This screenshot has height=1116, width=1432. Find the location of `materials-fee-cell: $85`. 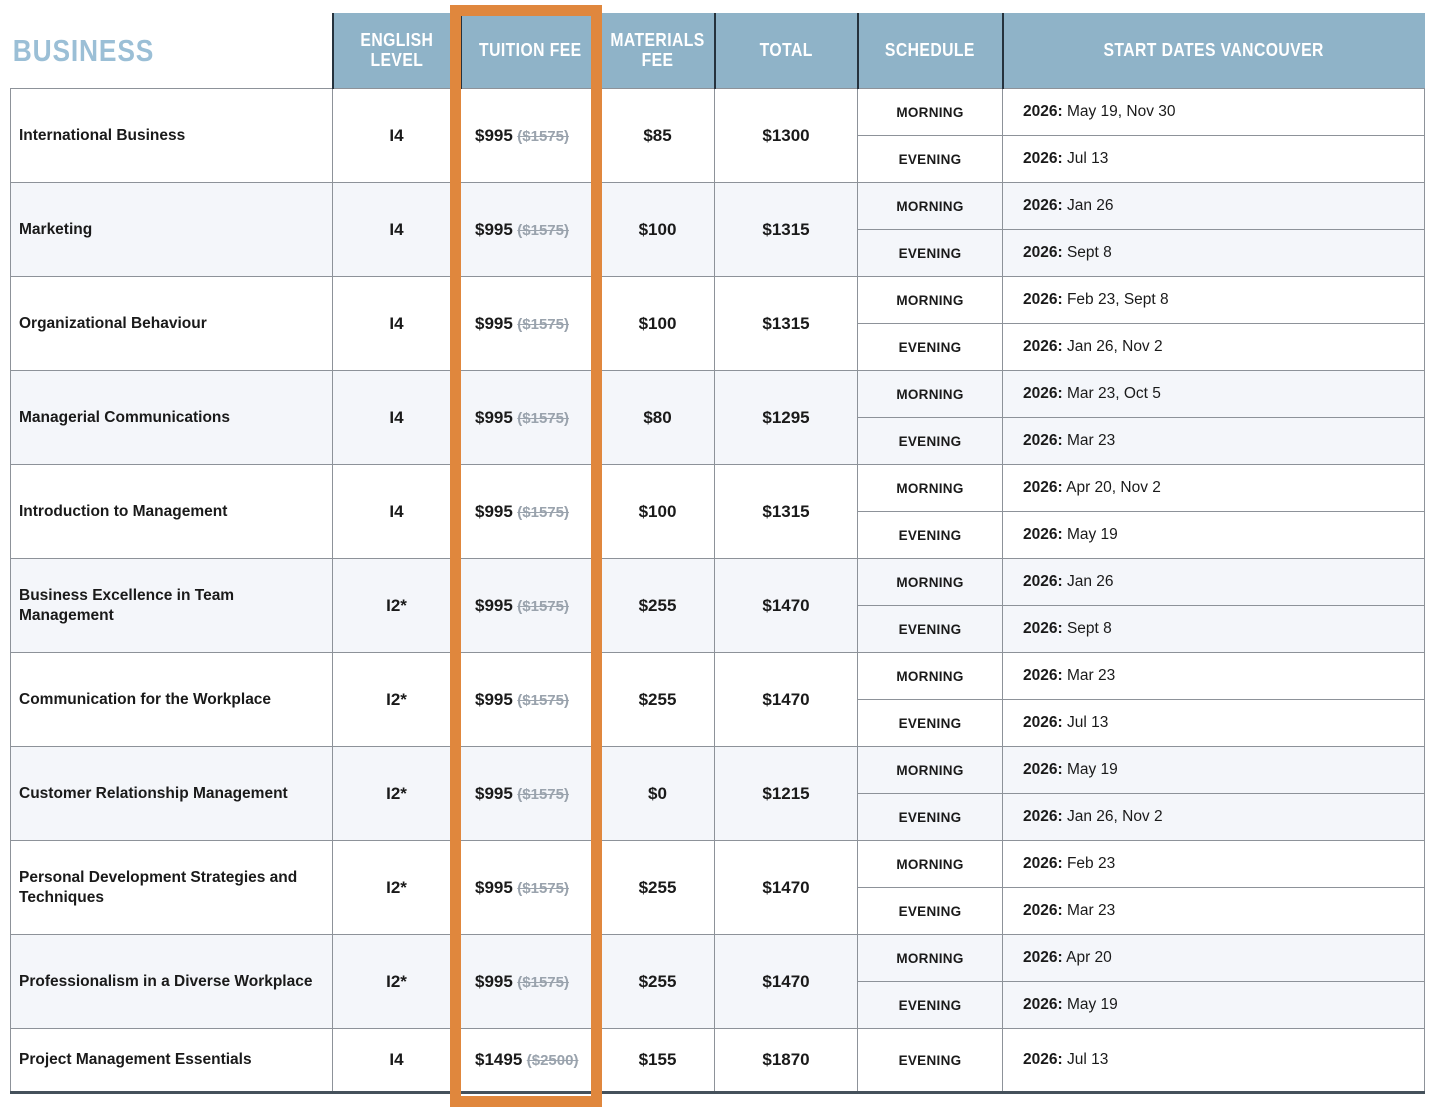

materials-fee-cell: $85 is located at coordinates (657, 135).